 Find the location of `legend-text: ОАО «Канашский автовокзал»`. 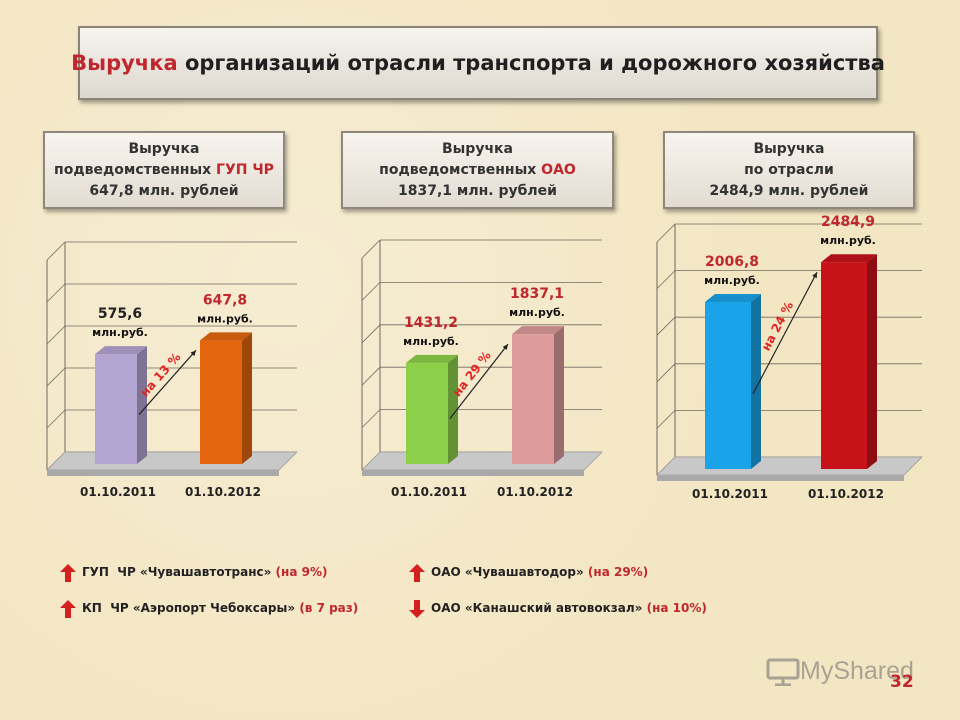

legend-text: ОАО «Канашский автовокзал» is located at coordinates (539, 608).